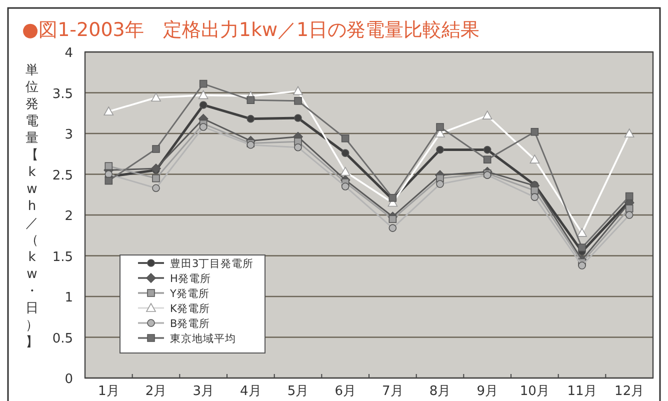  Describe the element at coordinates (68, 298) in the screenshot. I see `y-tick-label: 1` at that location.